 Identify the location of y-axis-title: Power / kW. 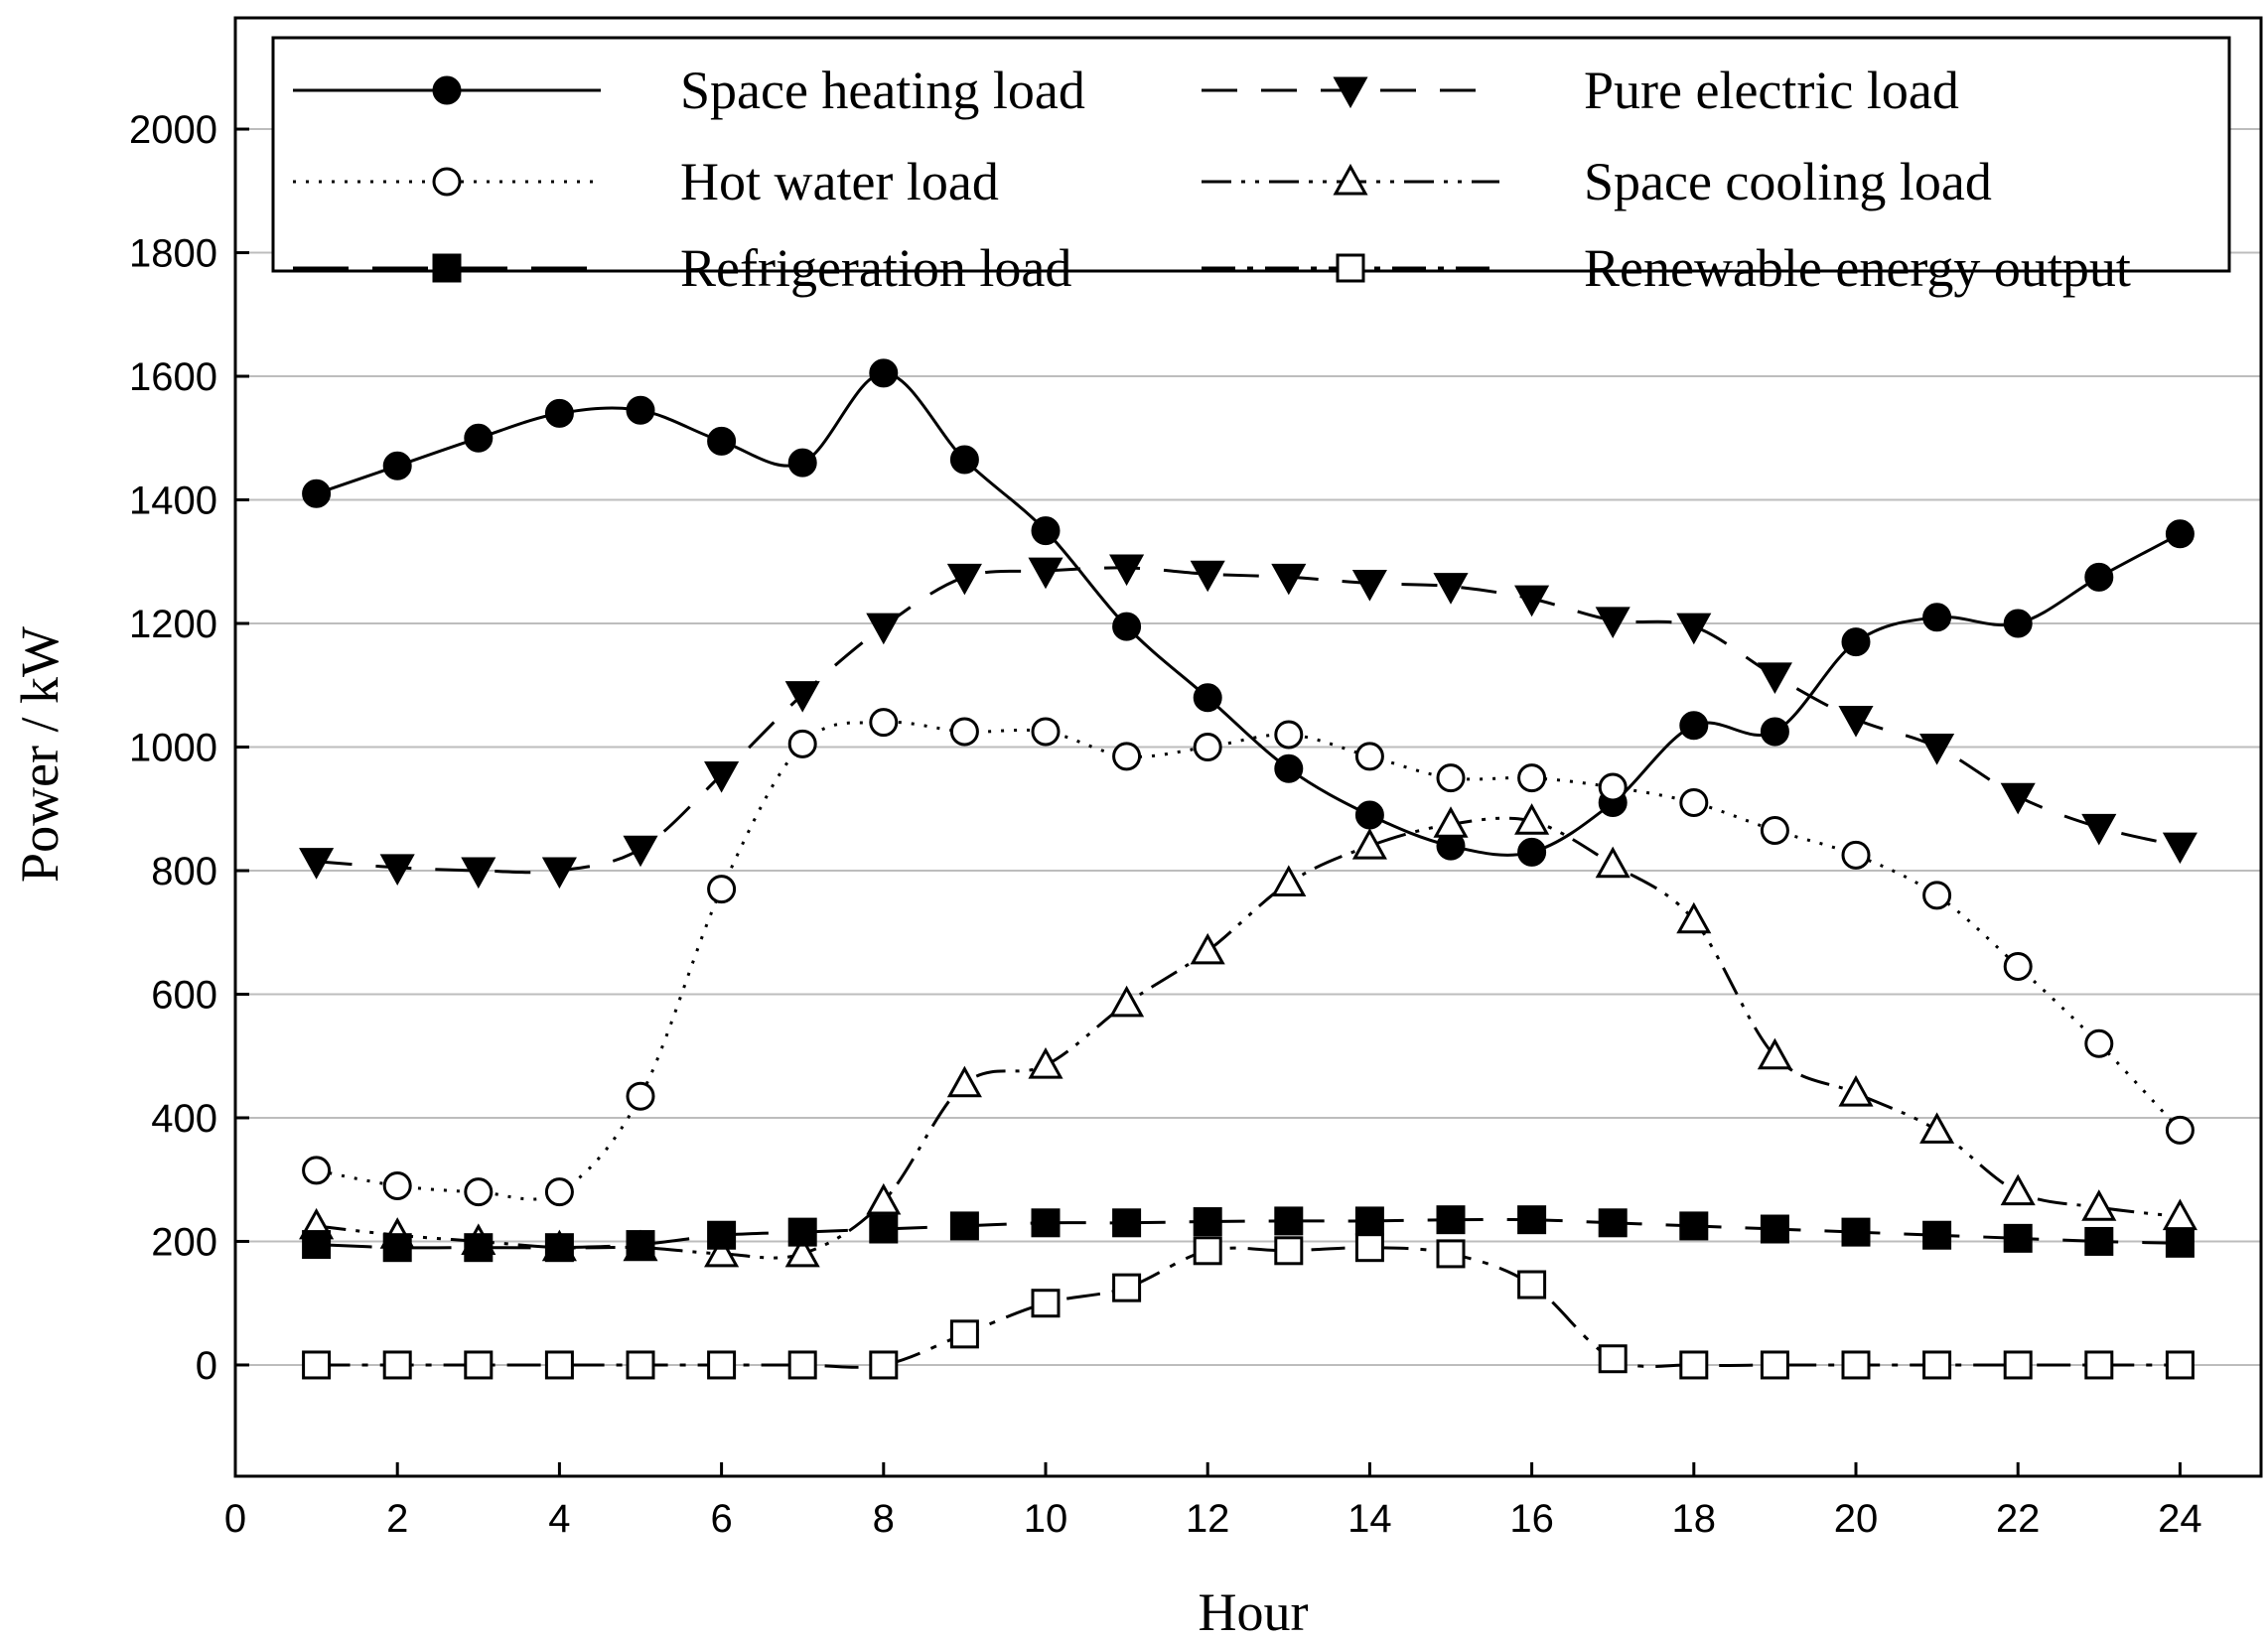
(40, 754).